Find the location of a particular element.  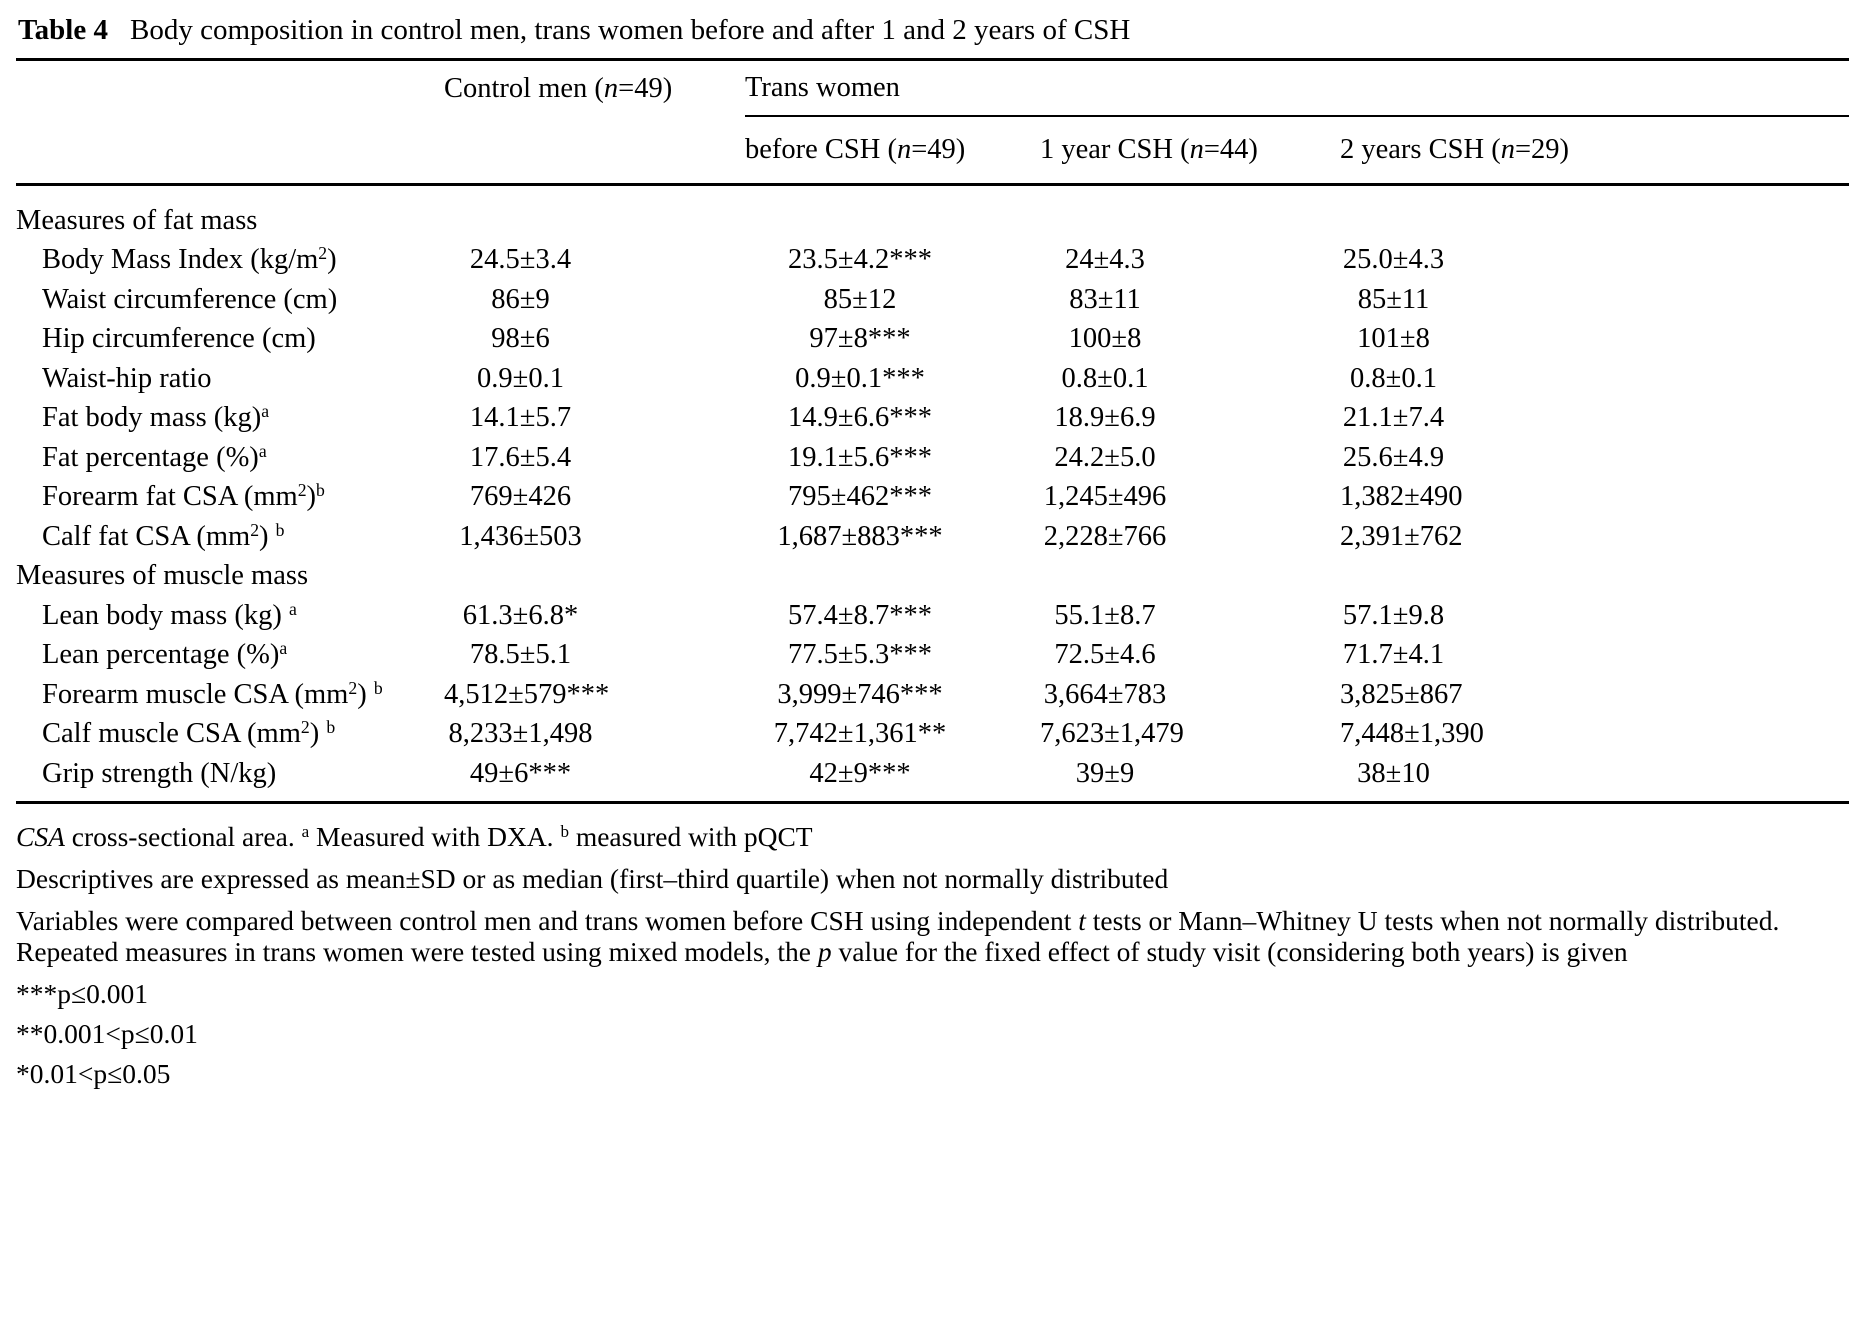

cell-value: 14.1±5.7 is located at coordinates (520, 418).